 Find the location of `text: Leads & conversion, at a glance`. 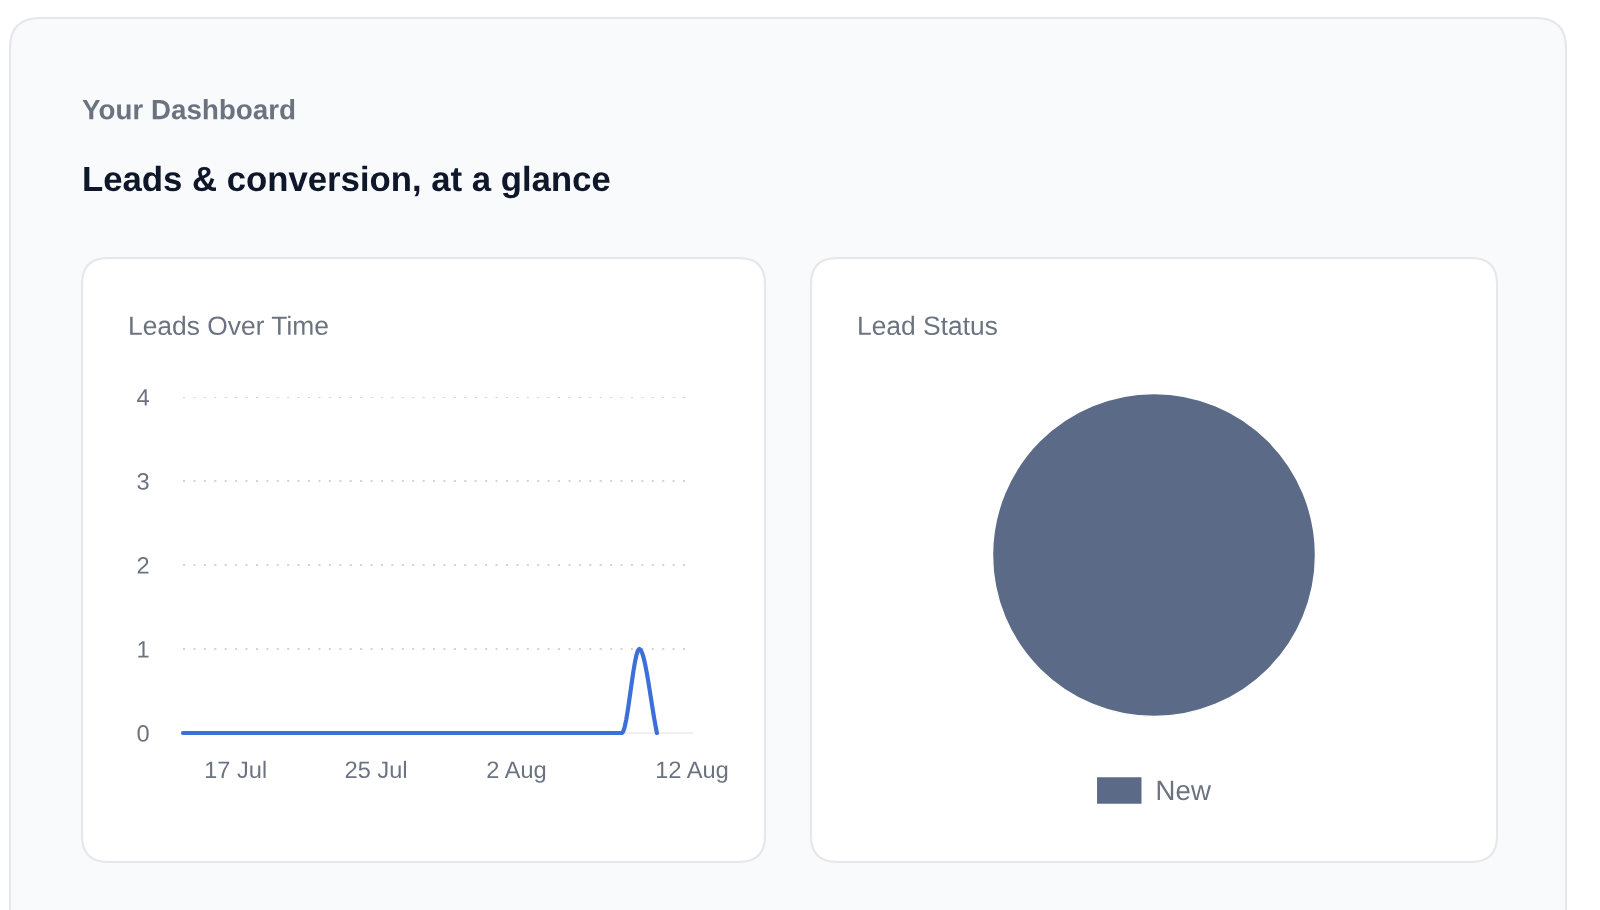

text: Leads & conversion, at a glance is located at coordinates (347, 182).